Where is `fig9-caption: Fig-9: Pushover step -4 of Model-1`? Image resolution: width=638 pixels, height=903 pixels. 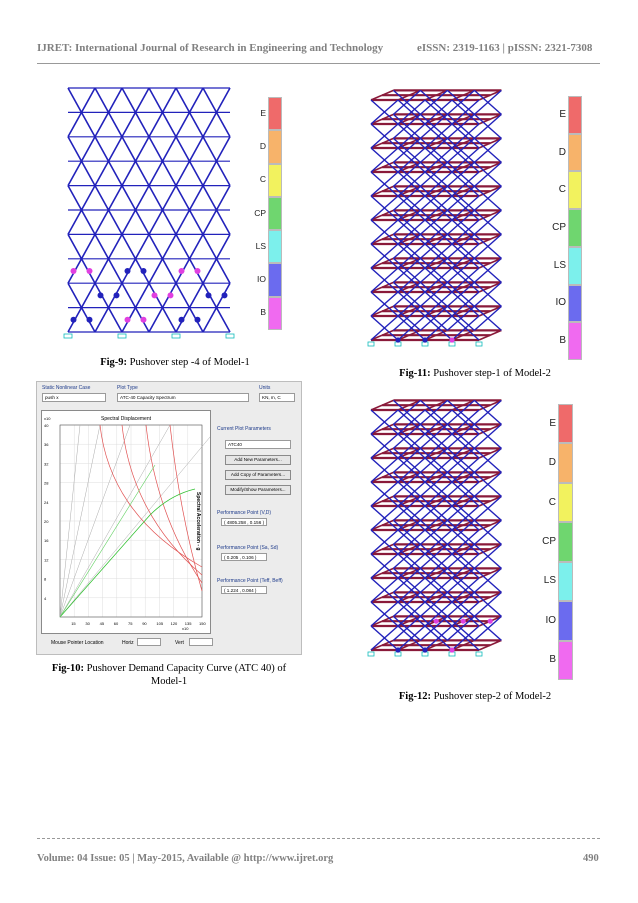 fig9-caption: Fig-9: Pushover step -4 of Model-1 is located at coordinates (175, 362).